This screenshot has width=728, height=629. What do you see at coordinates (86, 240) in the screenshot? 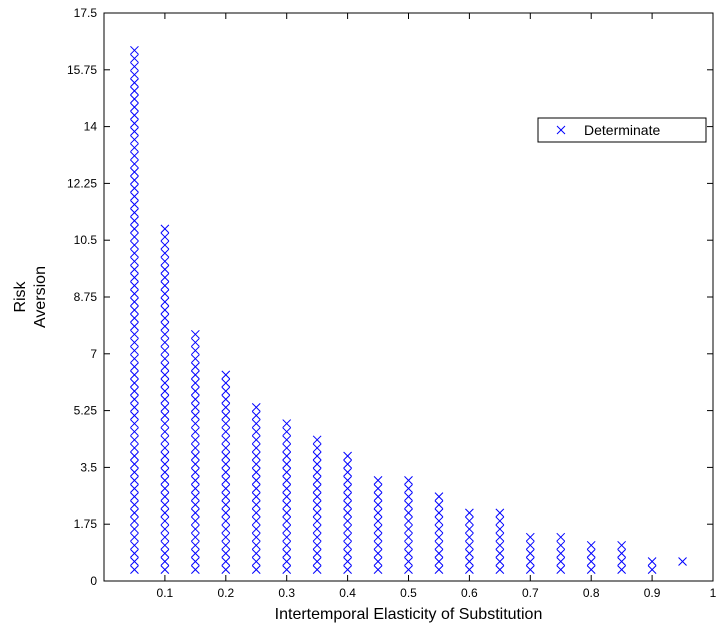
I see `y-tick-label: 10.5` at bounding box center [86, 240].